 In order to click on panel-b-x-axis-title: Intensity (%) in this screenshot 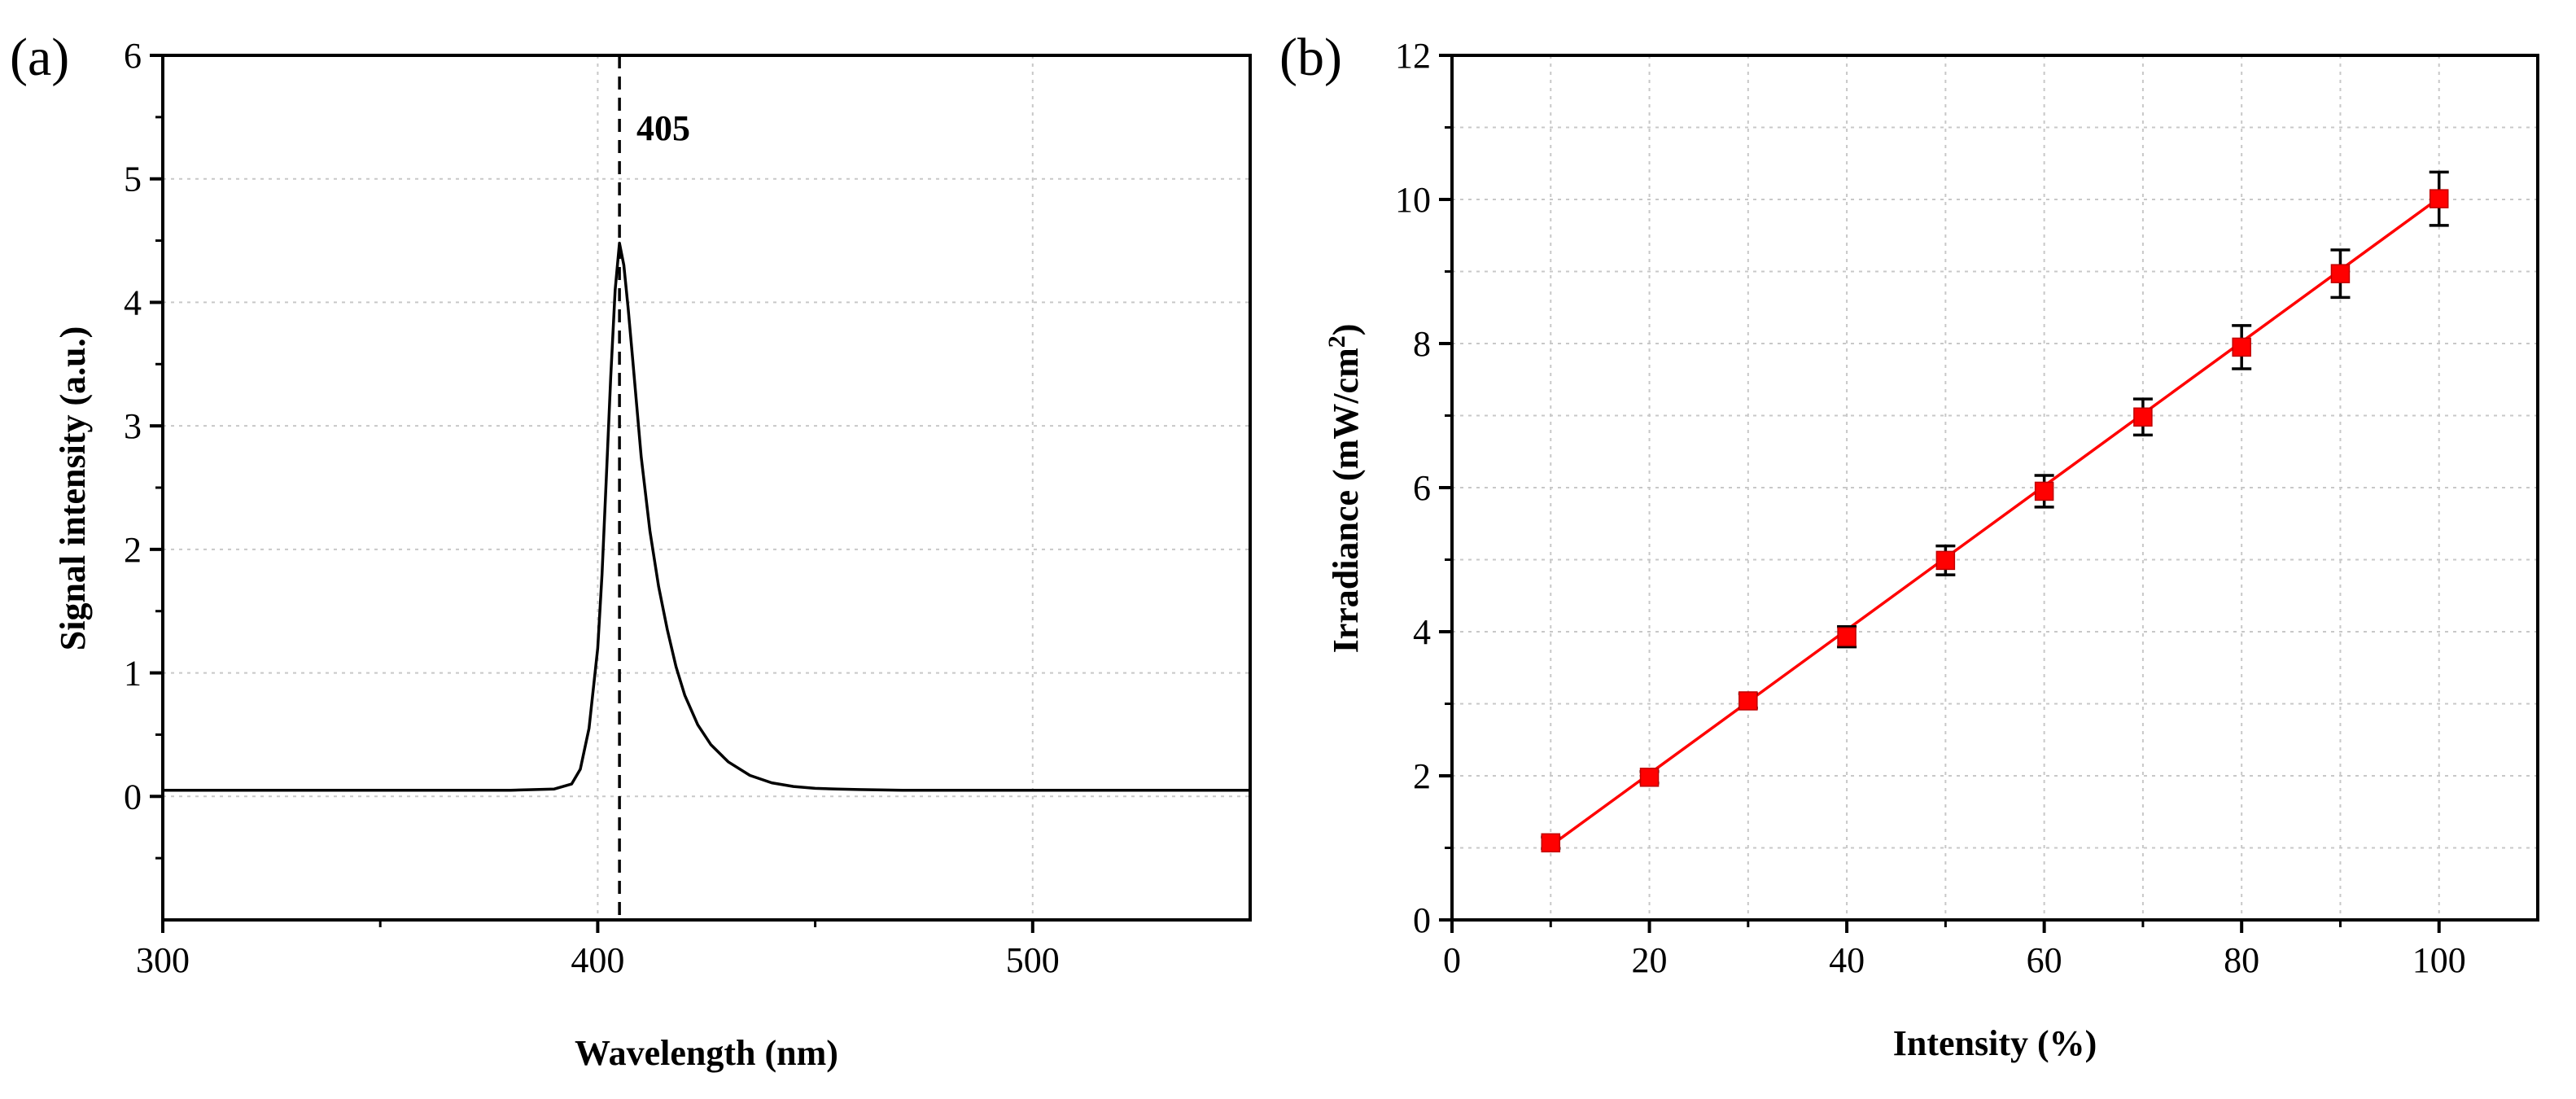, I will do `click(1995, 1043)`.